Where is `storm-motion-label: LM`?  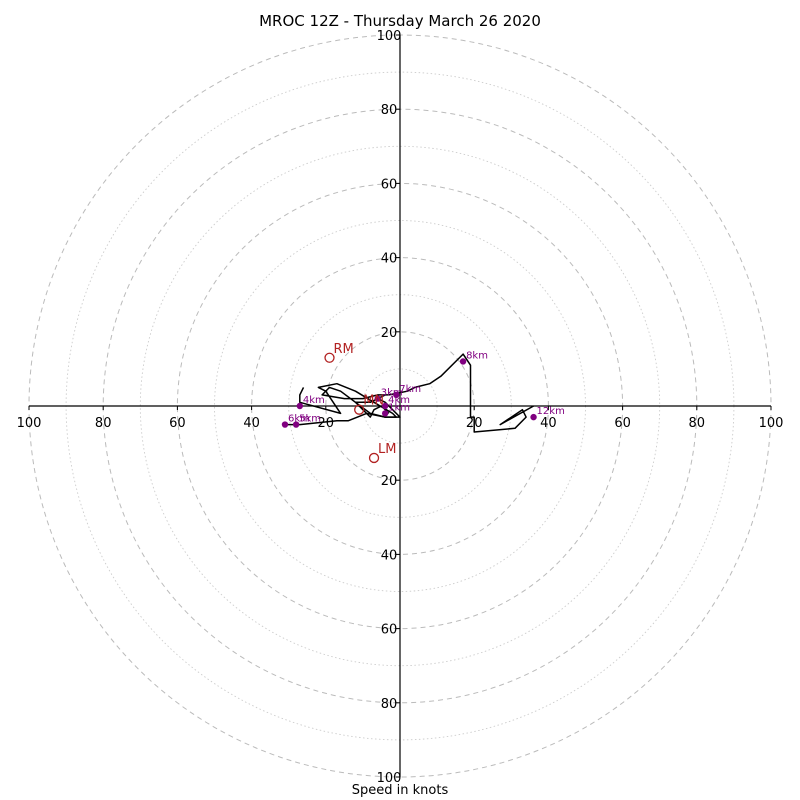 storm-motion-label: LM is located at coordinates (387, 449).